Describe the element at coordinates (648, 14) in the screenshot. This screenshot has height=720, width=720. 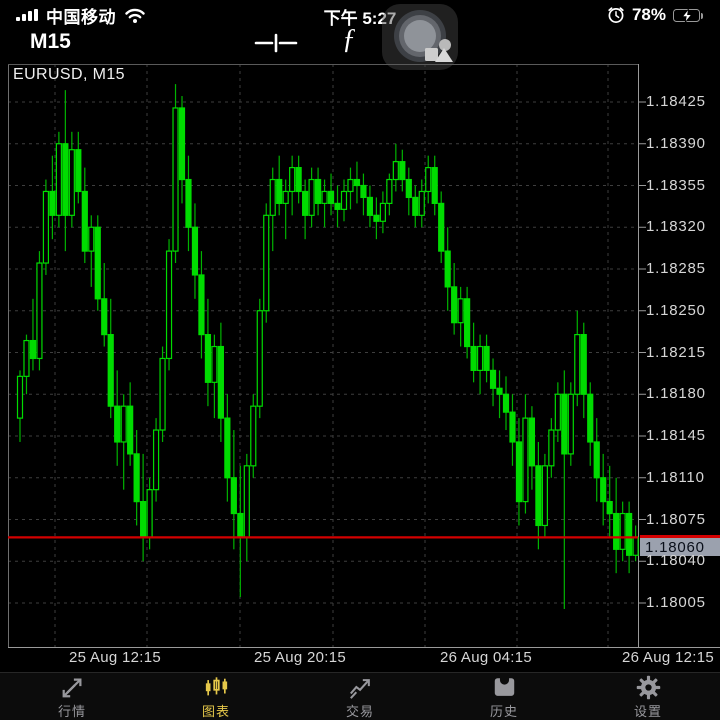
I see `battery-percent-label: 78%` at that location.